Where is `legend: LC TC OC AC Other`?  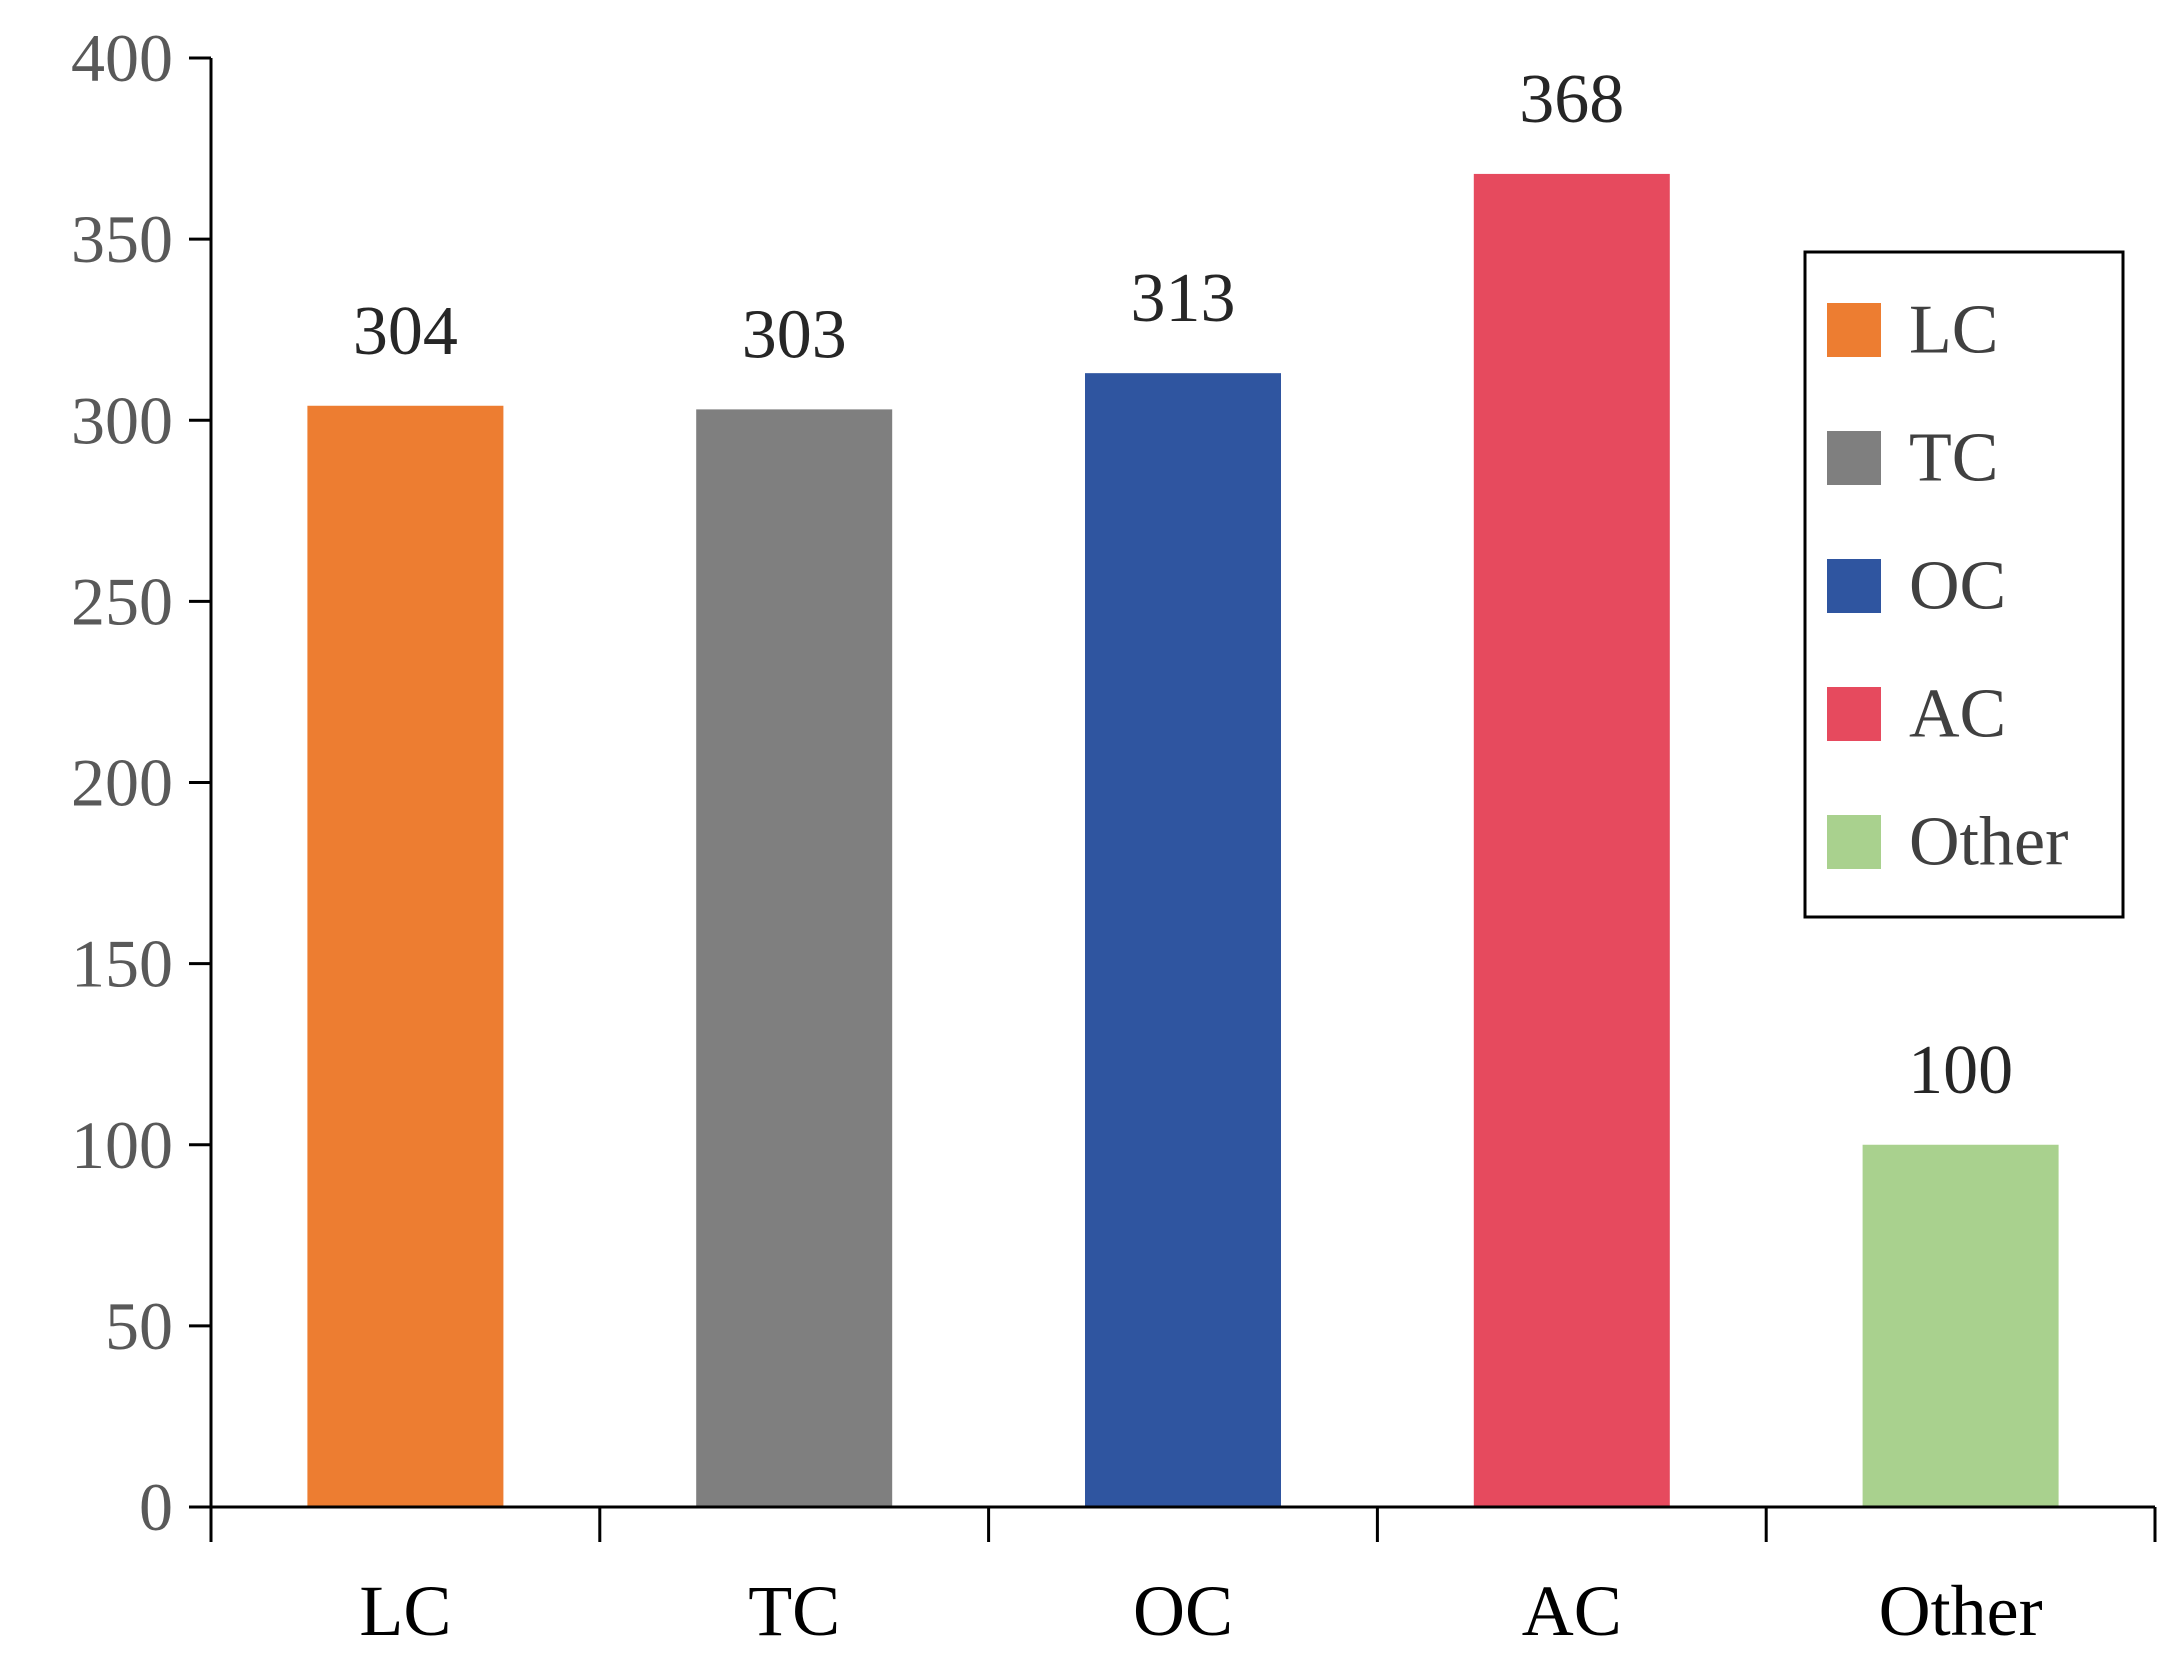 legend: LC TC OC AC Other is located at coordinates (1964, 584).